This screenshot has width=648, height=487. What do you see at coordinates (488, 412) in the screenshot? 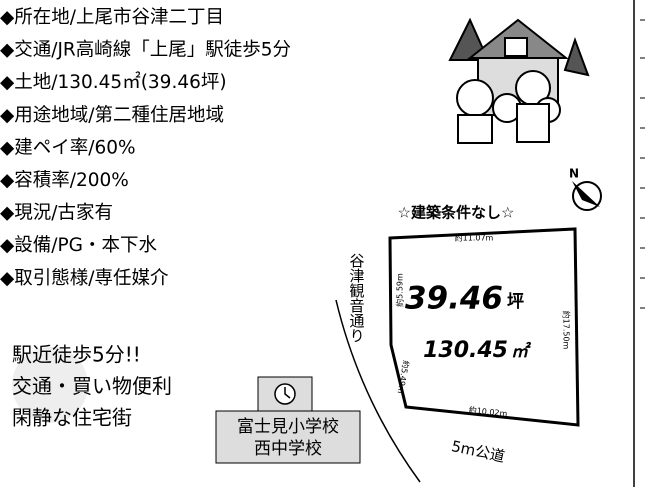
I see `dim-bottom: 約10.02m` at bounding box center [488, 412].